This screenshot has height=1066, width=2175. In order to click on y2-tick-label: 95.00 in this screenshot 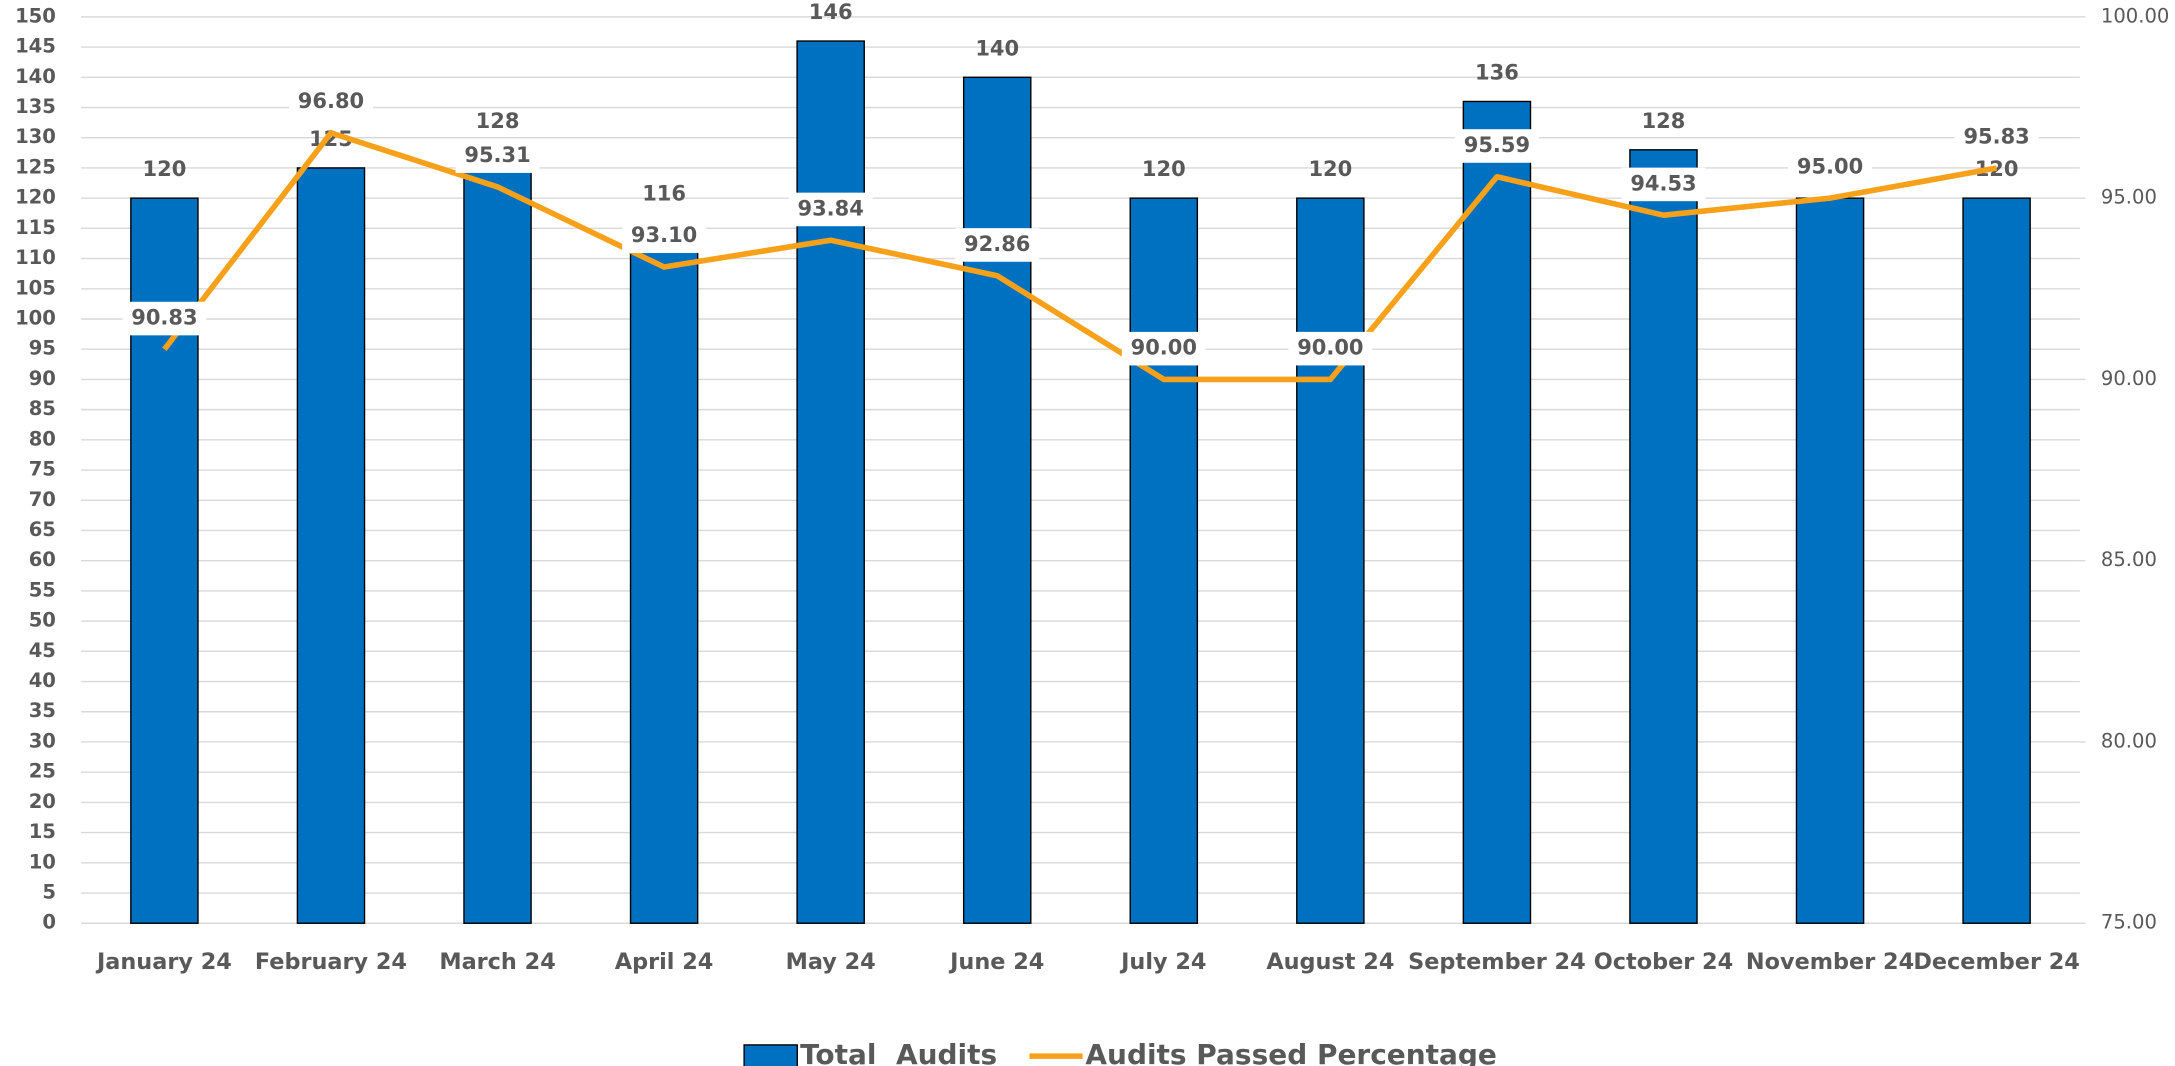, I will do `click(2129, 197)`.